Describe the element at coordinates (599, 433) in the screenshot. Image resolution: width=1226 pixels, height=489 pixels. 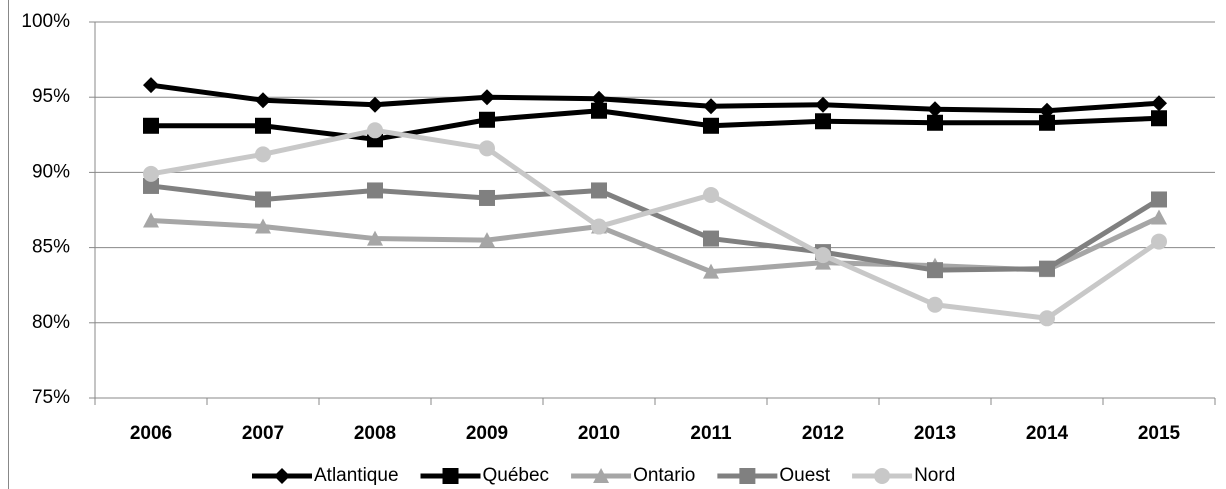
I see `x-tick-label: 2010` at that location.